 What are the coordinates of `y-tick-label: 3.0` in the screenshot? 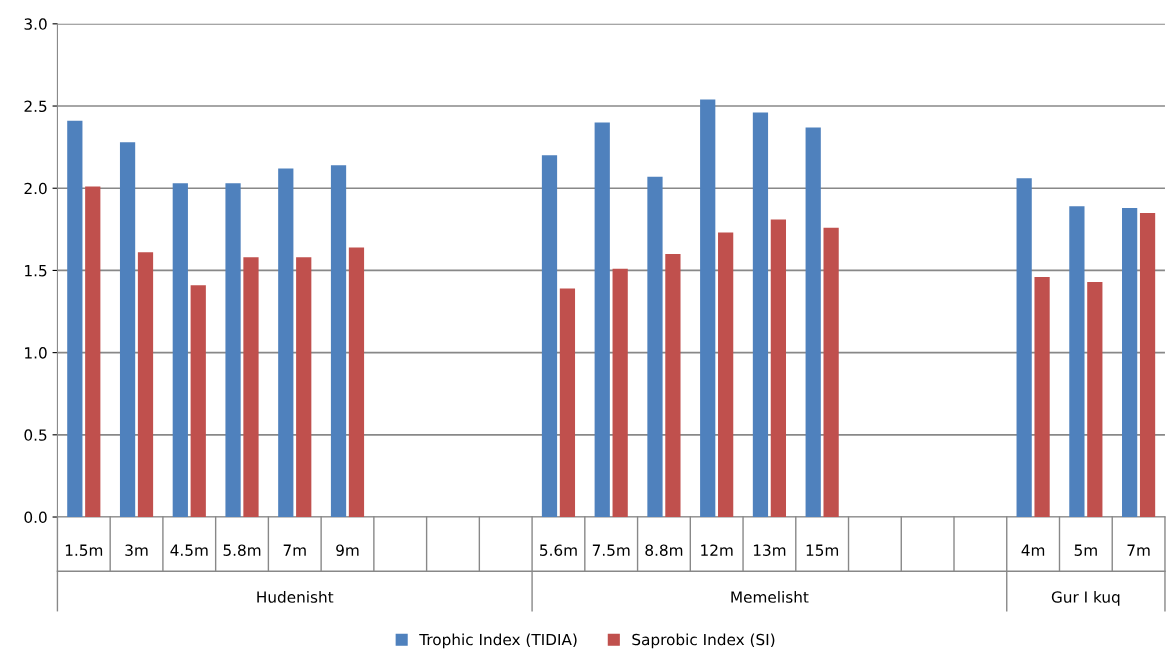 It's located at (35, 24).